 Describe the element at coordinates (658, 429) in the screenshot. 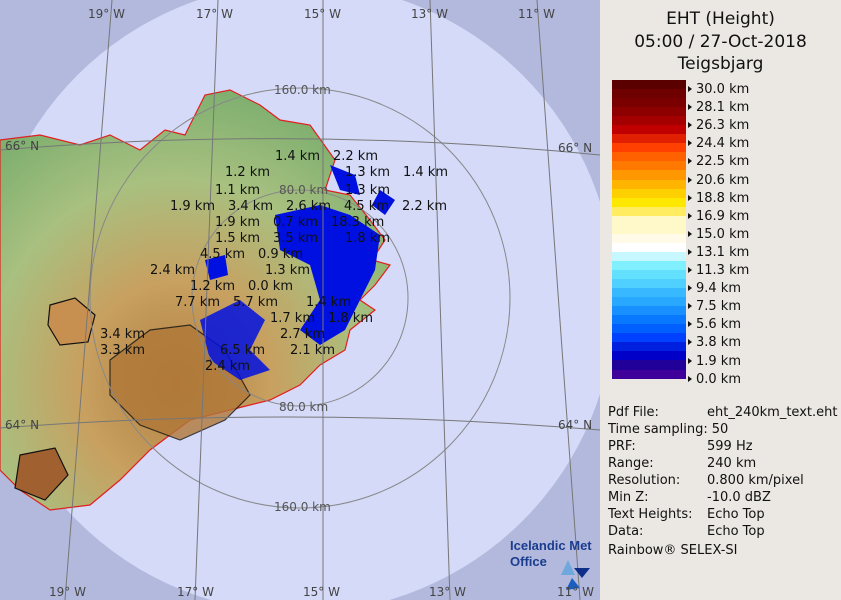

I see `info-key: Time sampling:` at that location.